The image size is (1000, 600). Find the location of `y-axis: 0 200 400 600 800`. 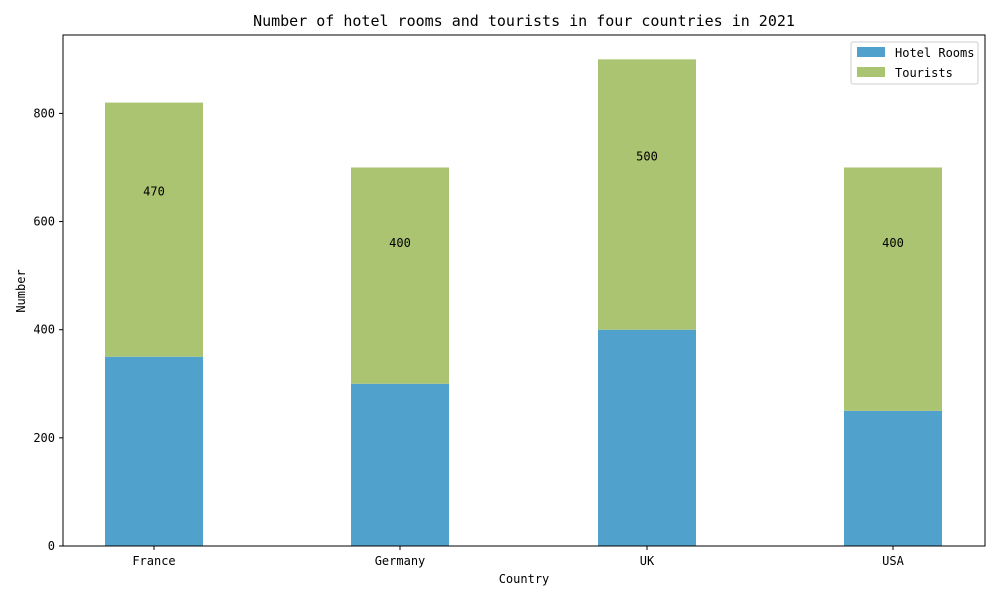

y-axis: 0 200 400 600 800 is located at coordinates (48, 329).